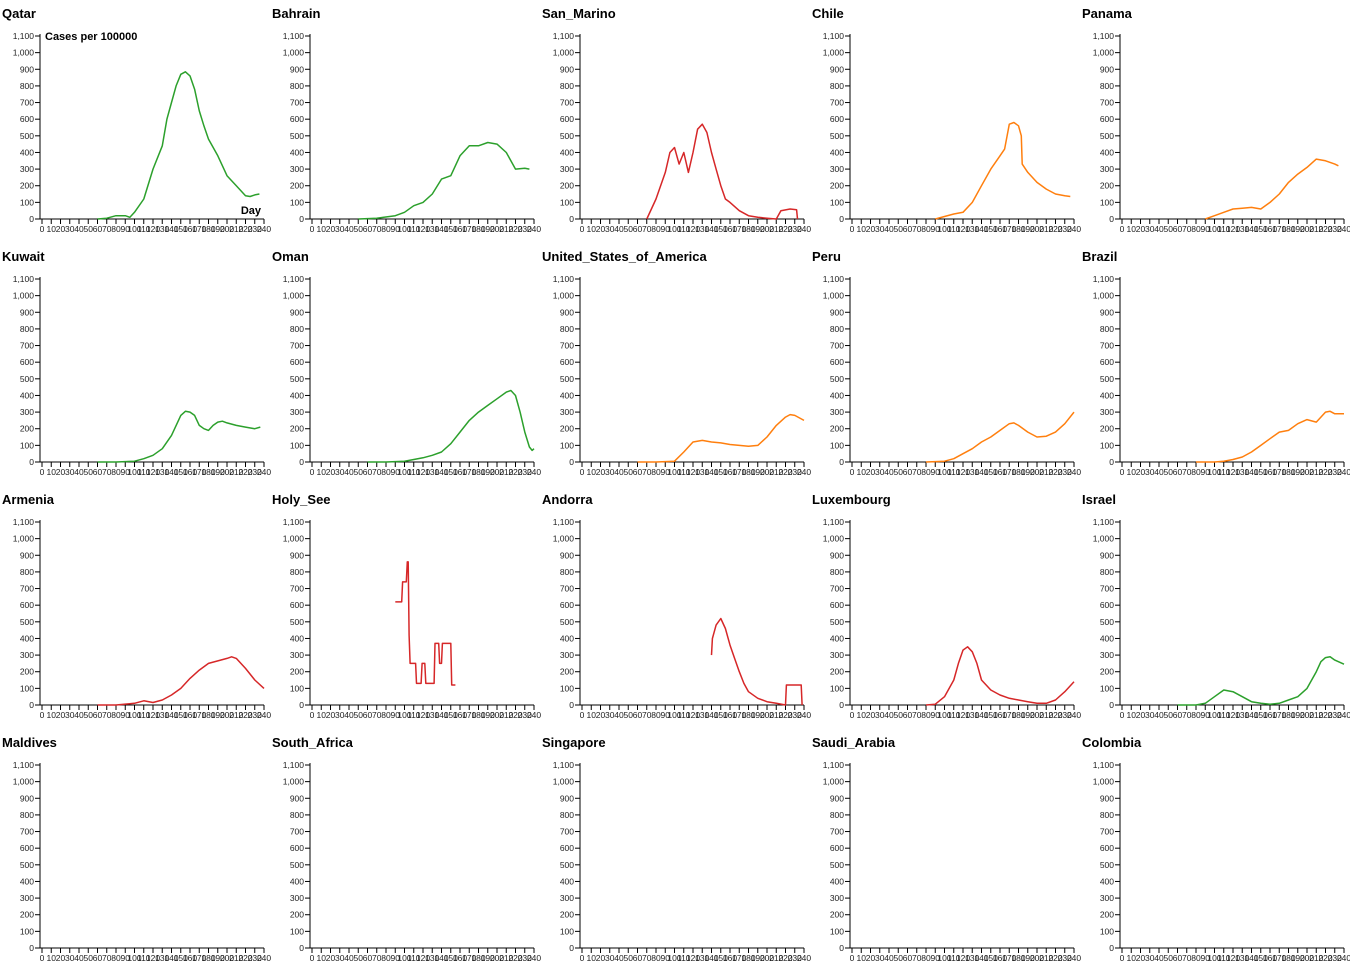 The width and height of the screenshot is (1350, 972). I want to click on x-tick-label: 190, so click(488, 472).